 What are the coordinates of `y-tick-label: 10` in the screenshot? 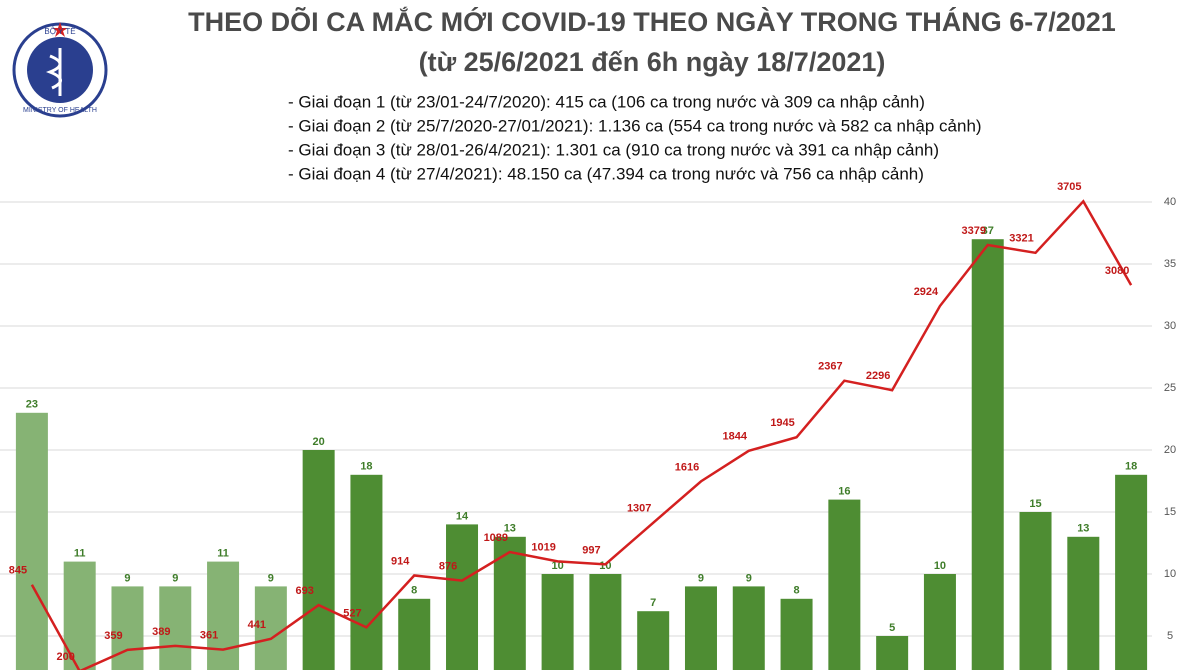 It's located at (1170, 574).